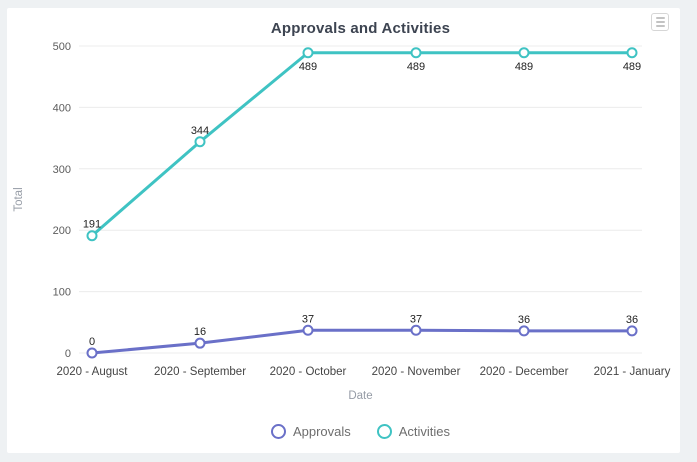 The image size is (697, 462). What do you see at coordinates (384, 431) in the screenshot?
I see `activities-series-icon` at bounding box center [384, 431].